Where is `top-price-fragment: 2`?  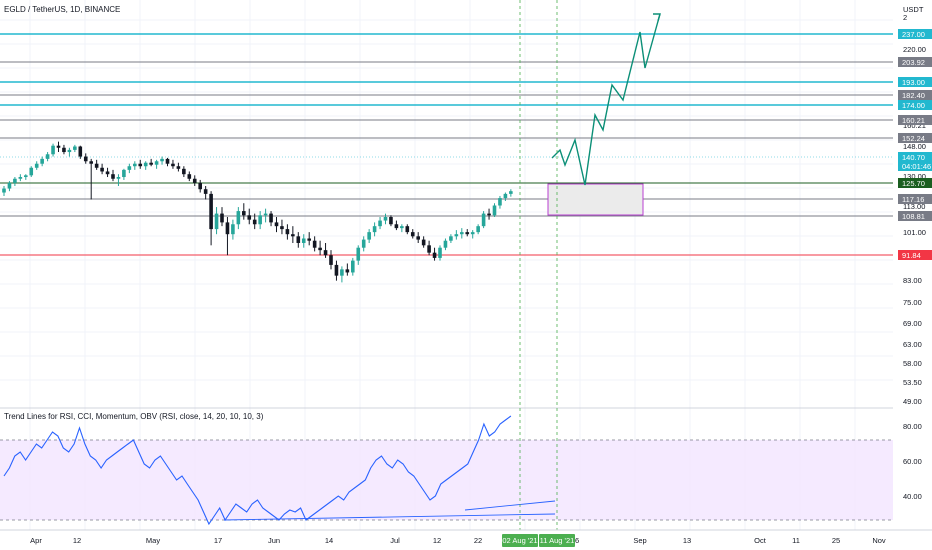 top-price-fragment: 2 is located at coordinates (905, 17).